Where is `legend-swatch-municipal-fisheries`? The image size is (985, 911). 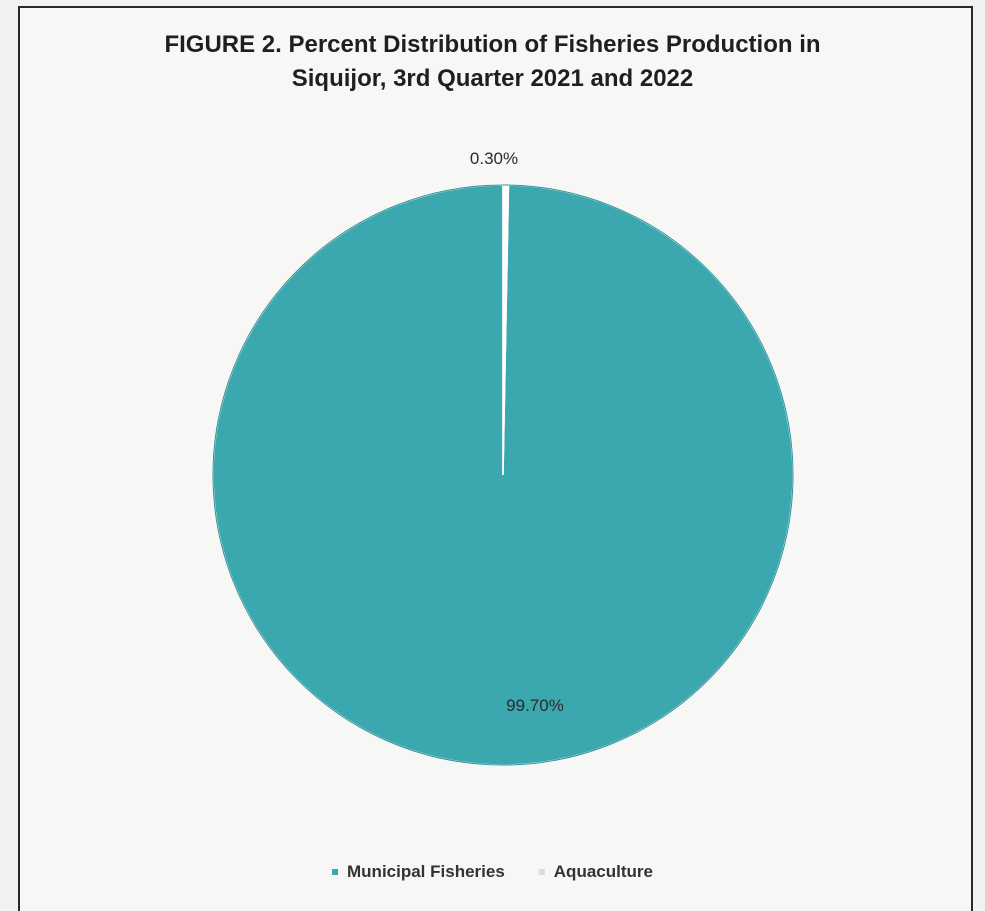 legend-swatch-municipal-fisheries is located at coordinates (335, 872).